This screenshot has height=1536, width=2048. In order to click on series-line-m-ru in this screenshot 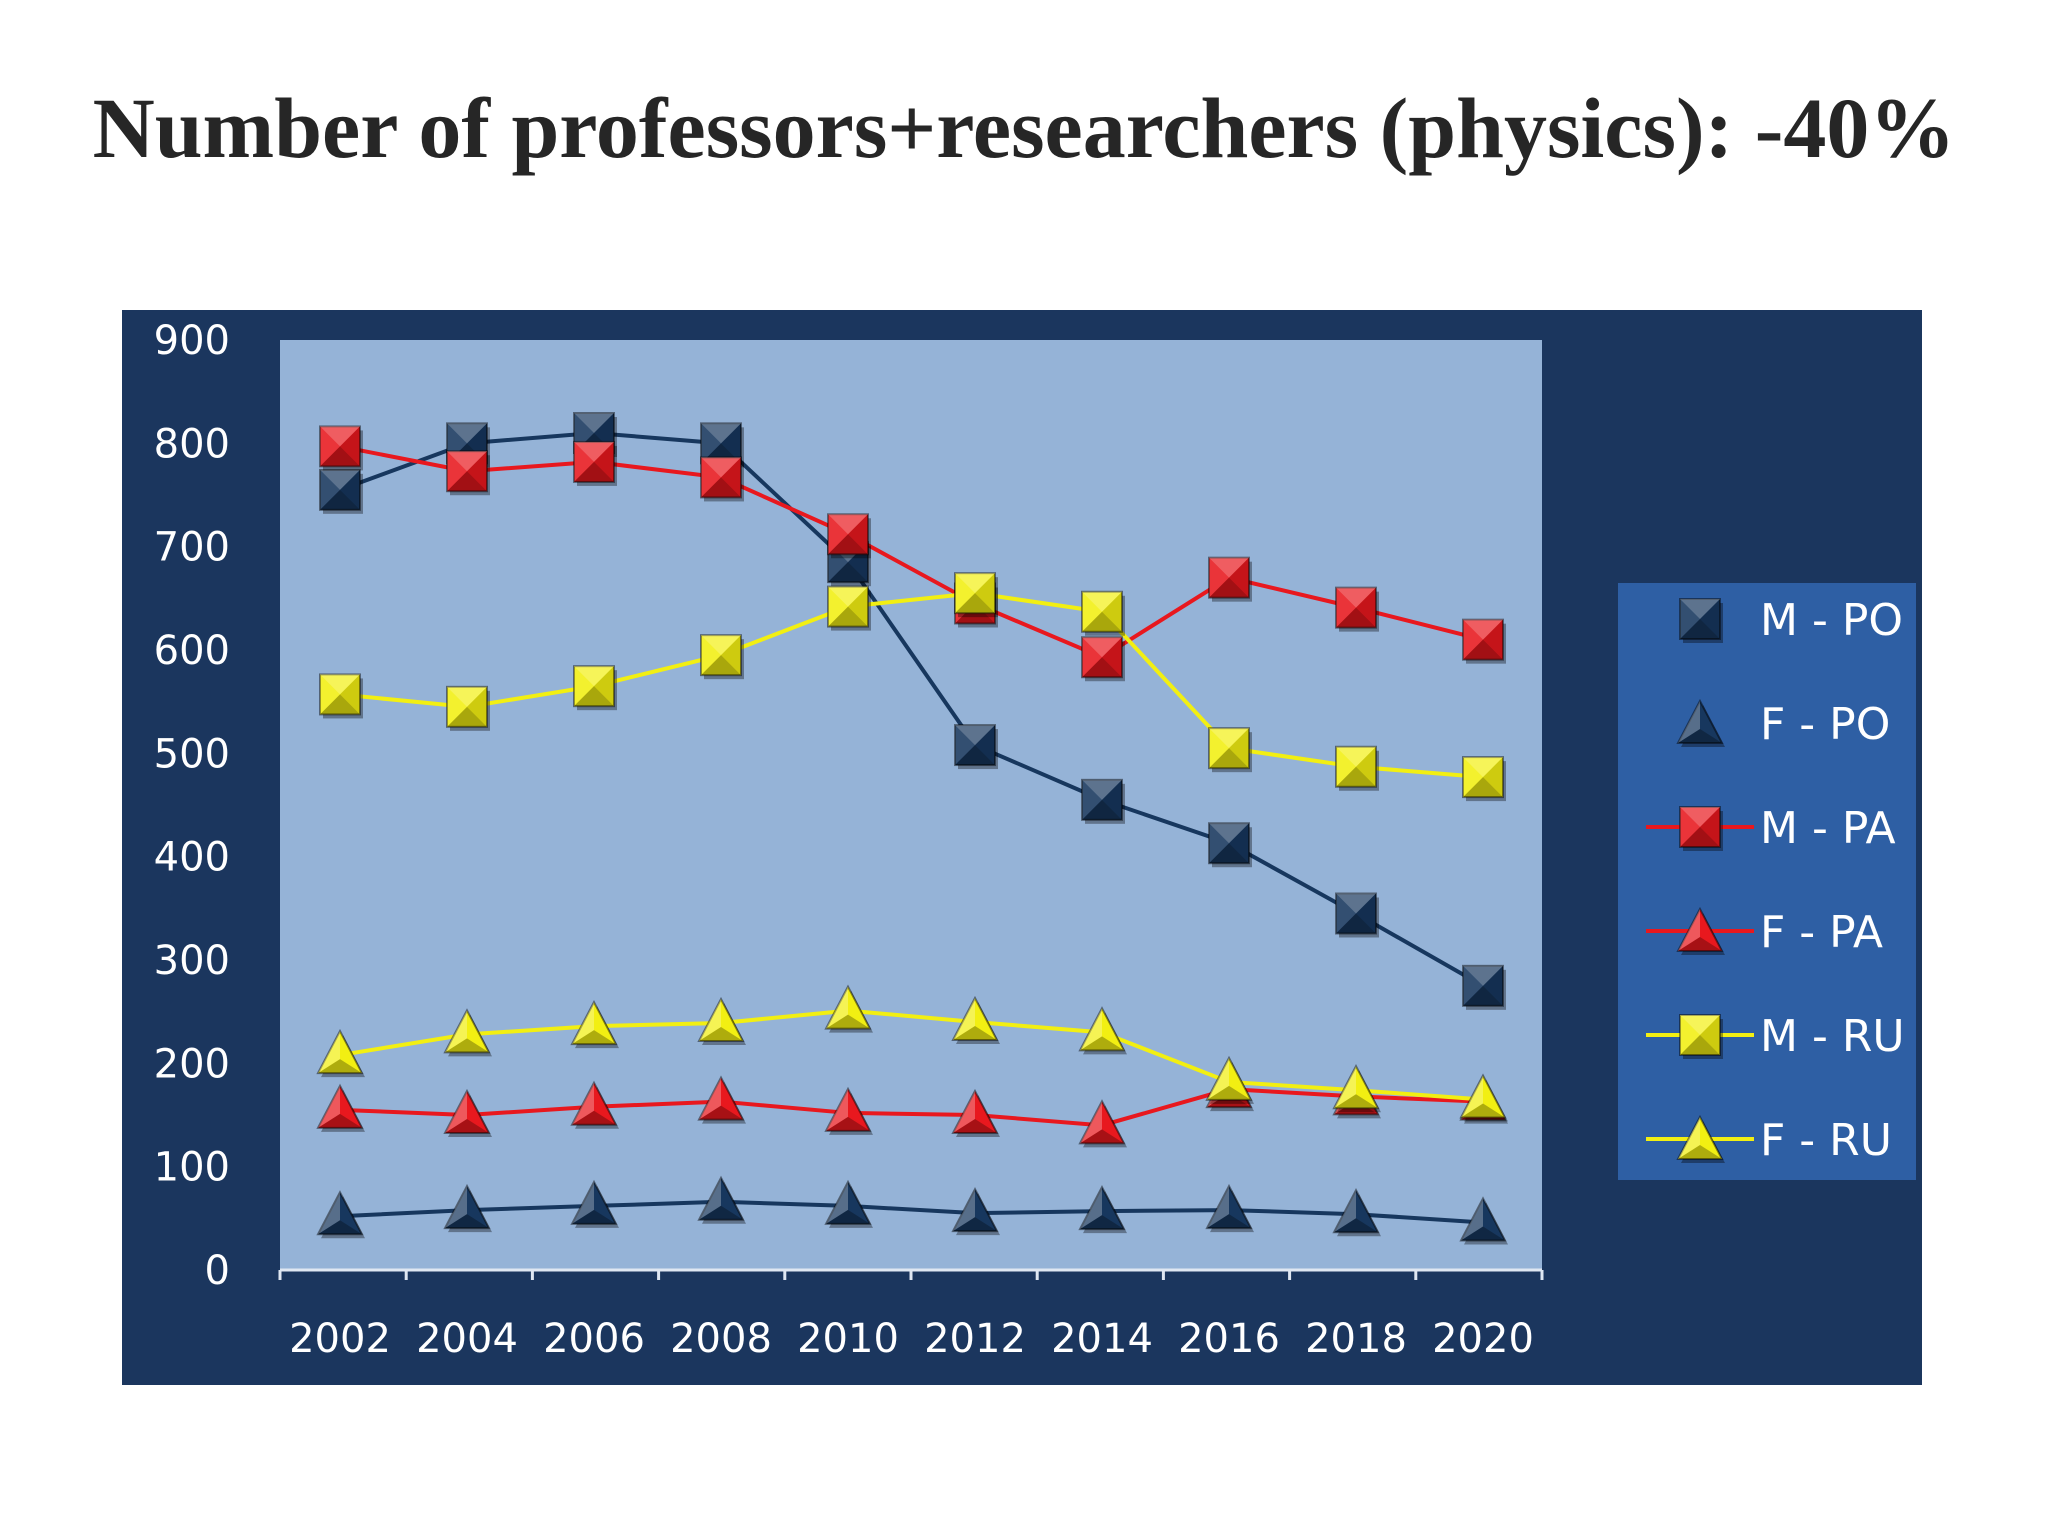, I will do `click(911, 685)`.